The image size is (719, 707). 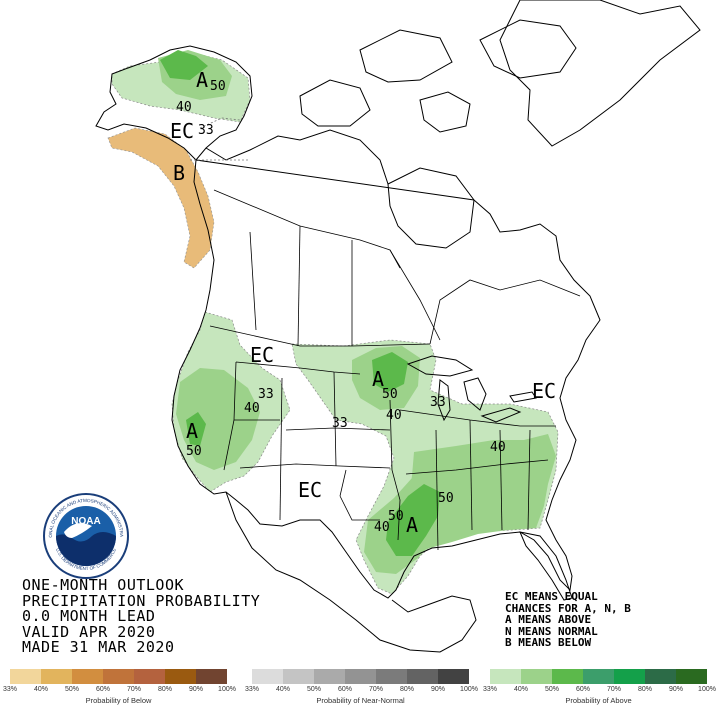 I want to click on near-tick-6: 90%, so click(x=438, y=689).